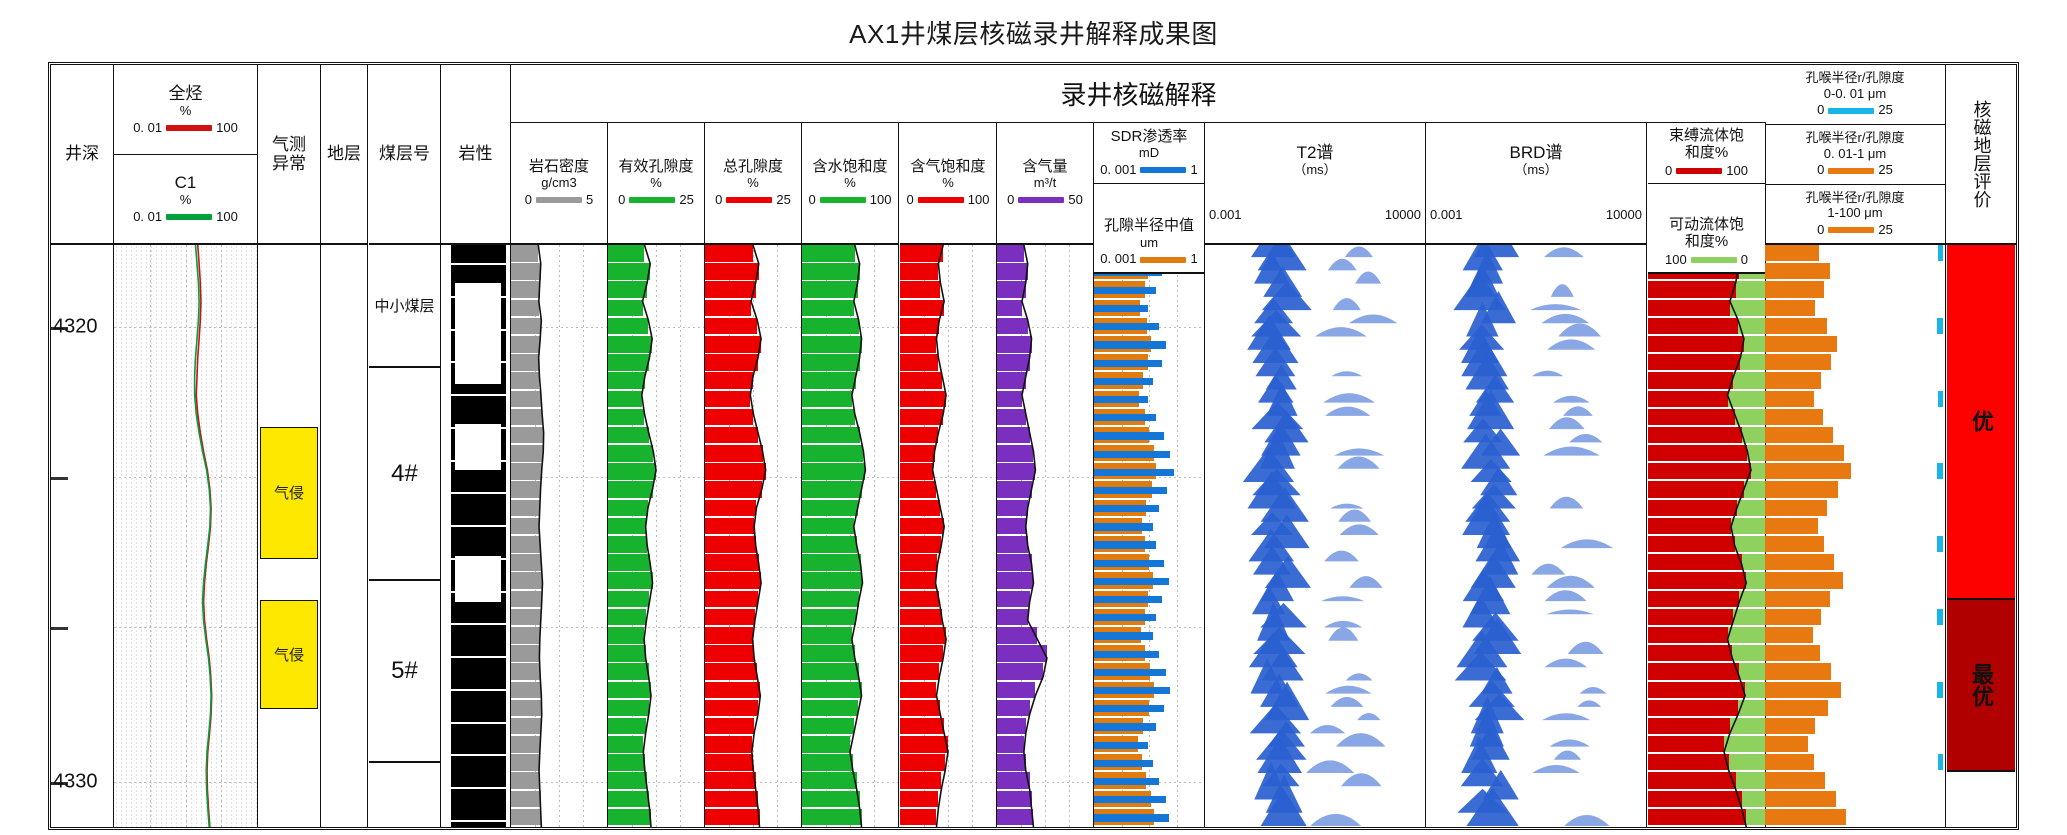 This screenshot has width=2067, height=835. I want to click on scale-max: 25, so click(1885, 170).